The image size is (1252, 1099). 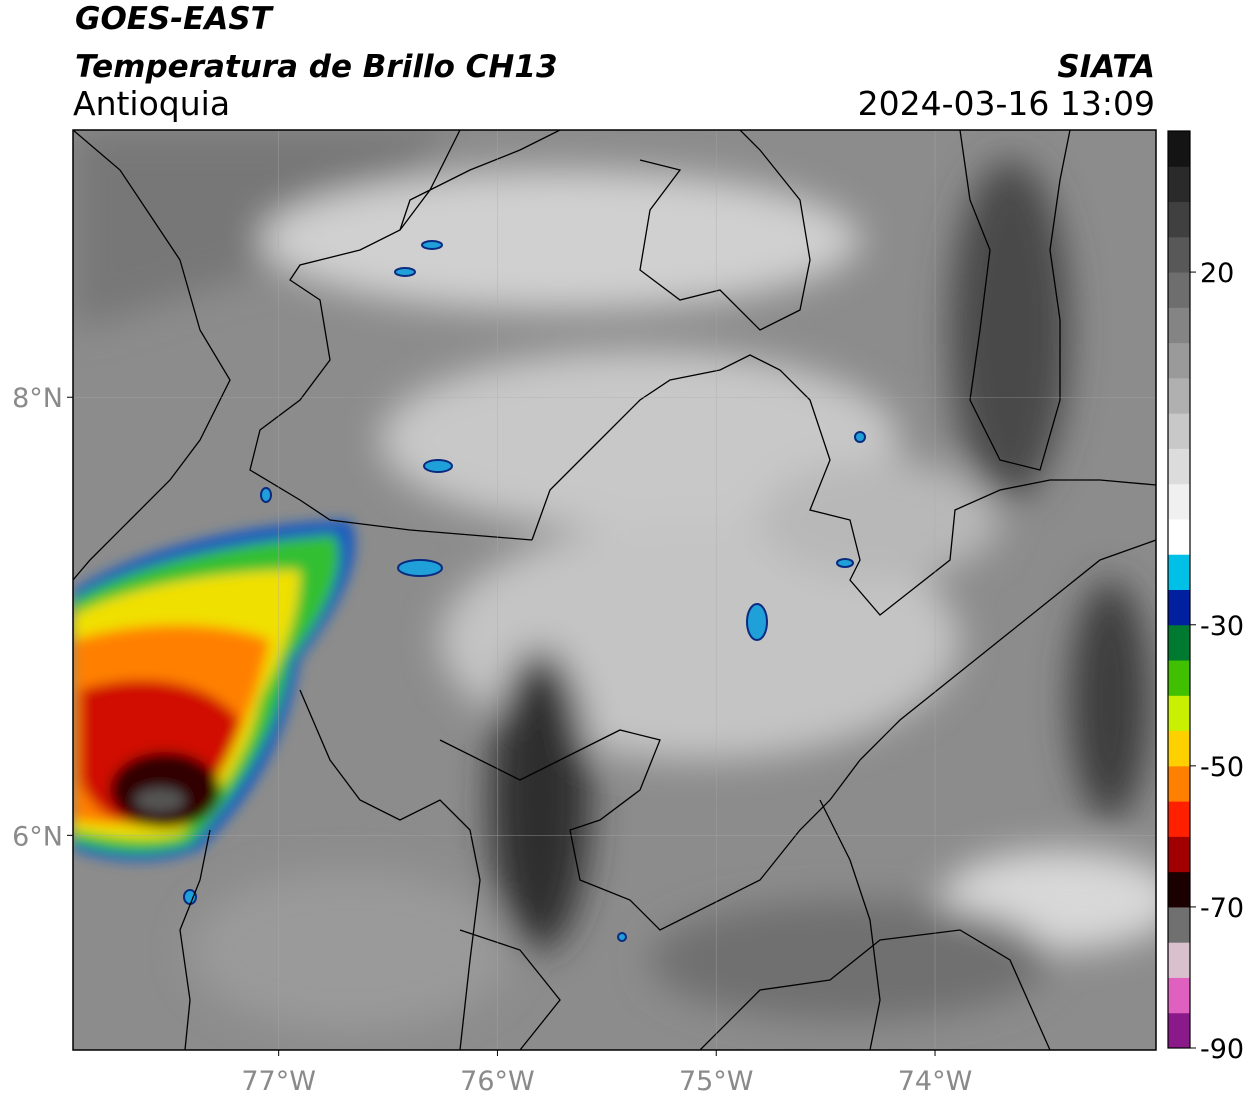 I want to click on x-tick-label: 77°W, so click(x=278, y=1081).